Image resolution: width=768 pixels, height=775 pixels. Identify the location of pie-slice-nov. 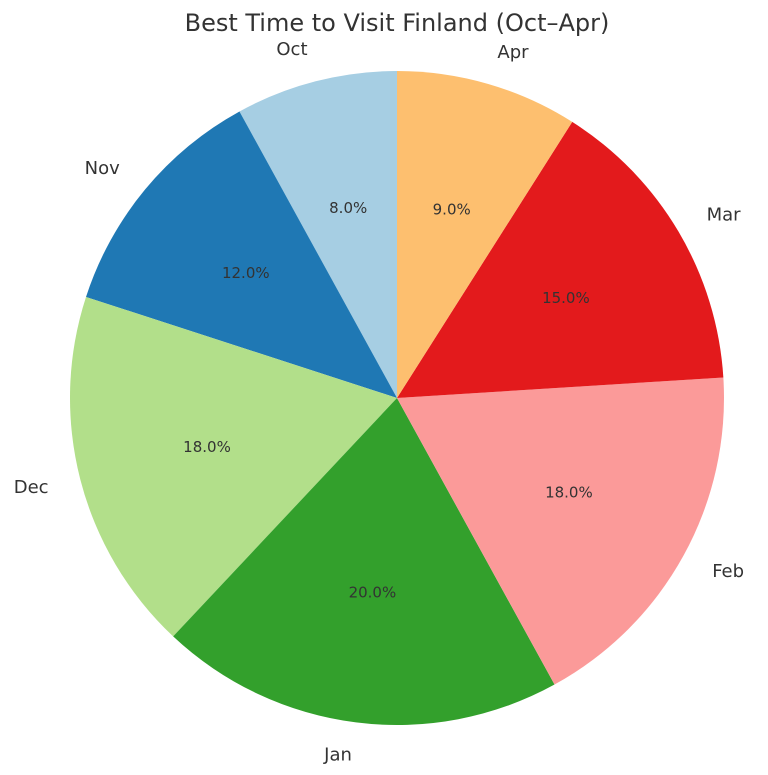
(241, 254).